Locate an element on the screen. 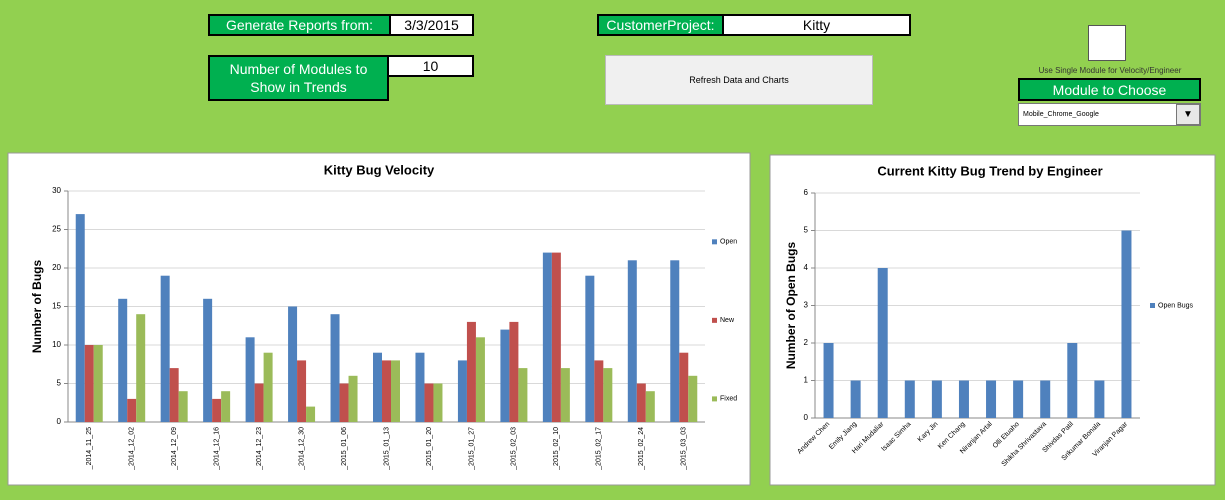 The width and height of the screenshot is (1225, 500). date-field: 3/3/2015 is located at coordinates (431, 25).